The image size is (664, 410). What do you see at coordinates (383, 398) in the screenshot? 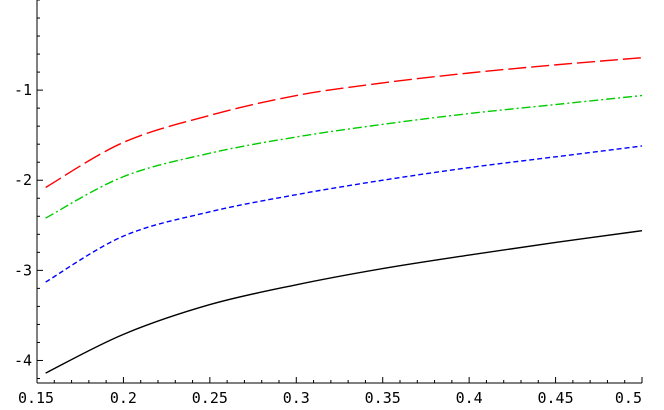
I see `x-tick-label: 0.35` at bounding box center [383, 398].